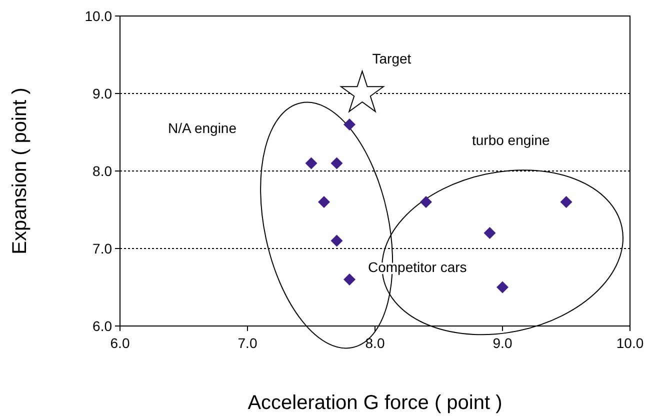 The height and width of the screenshot is (417, 647). I want to click on y-axis-title: Expansion ( point ), so click(20, 171).